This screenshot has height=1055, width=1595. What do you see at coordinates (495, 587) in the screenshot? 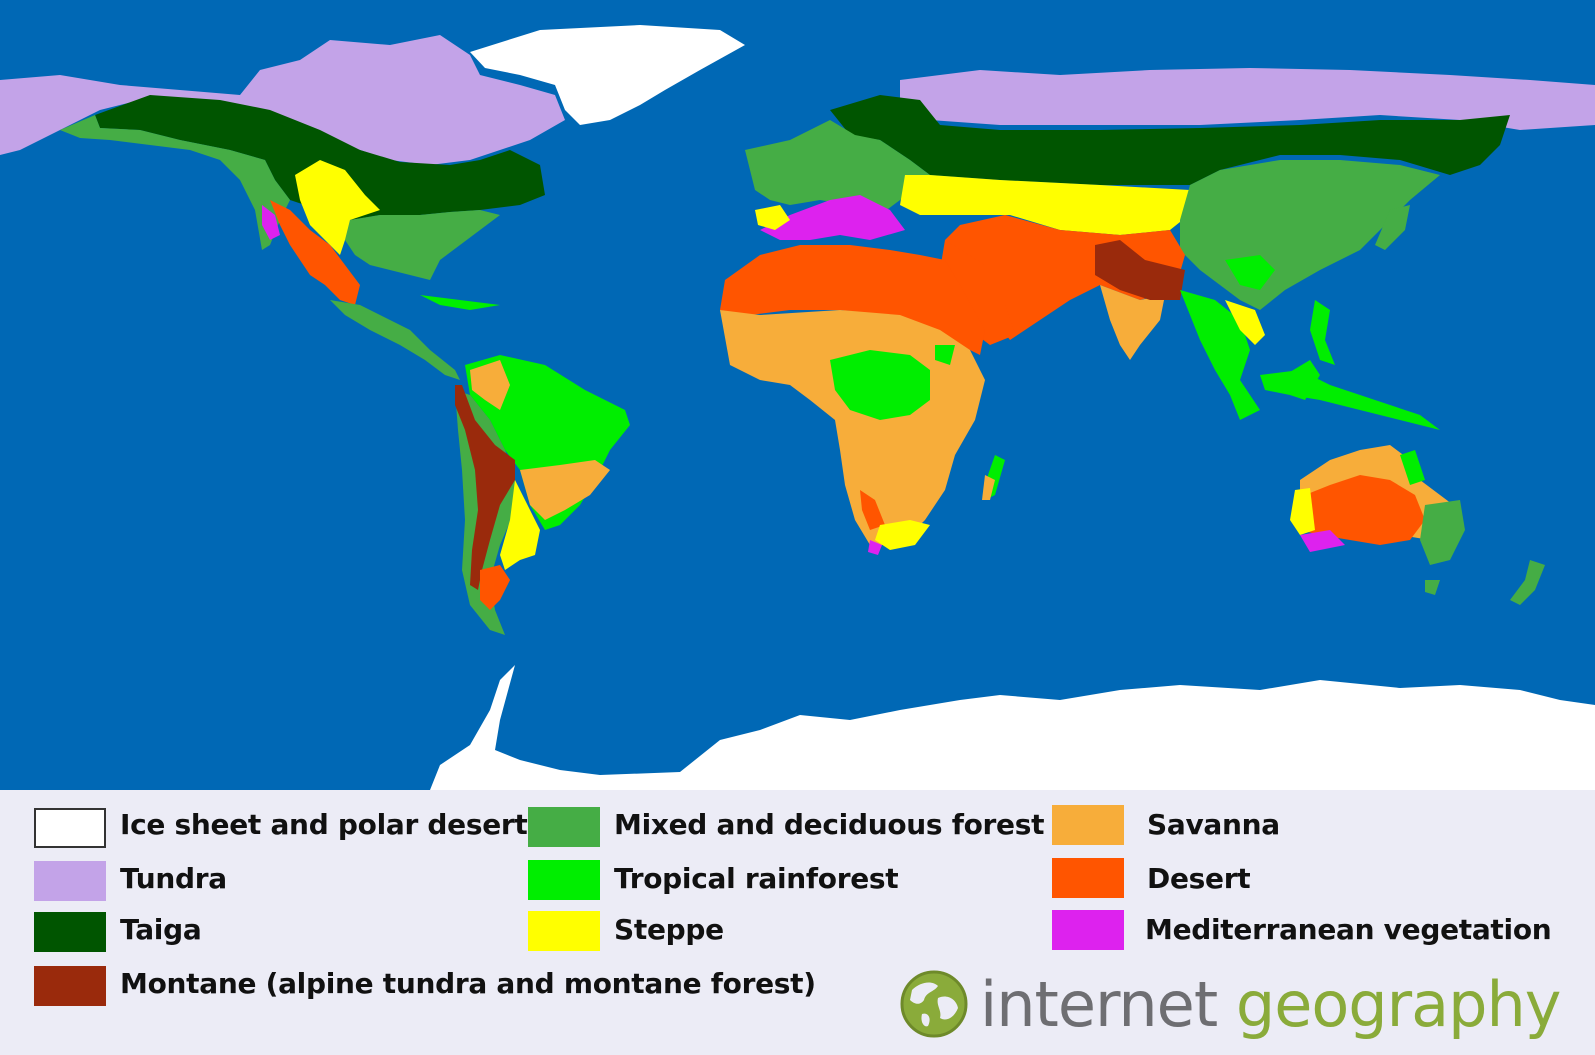
I see `south-america-desert` at bounding box center [495, 587].